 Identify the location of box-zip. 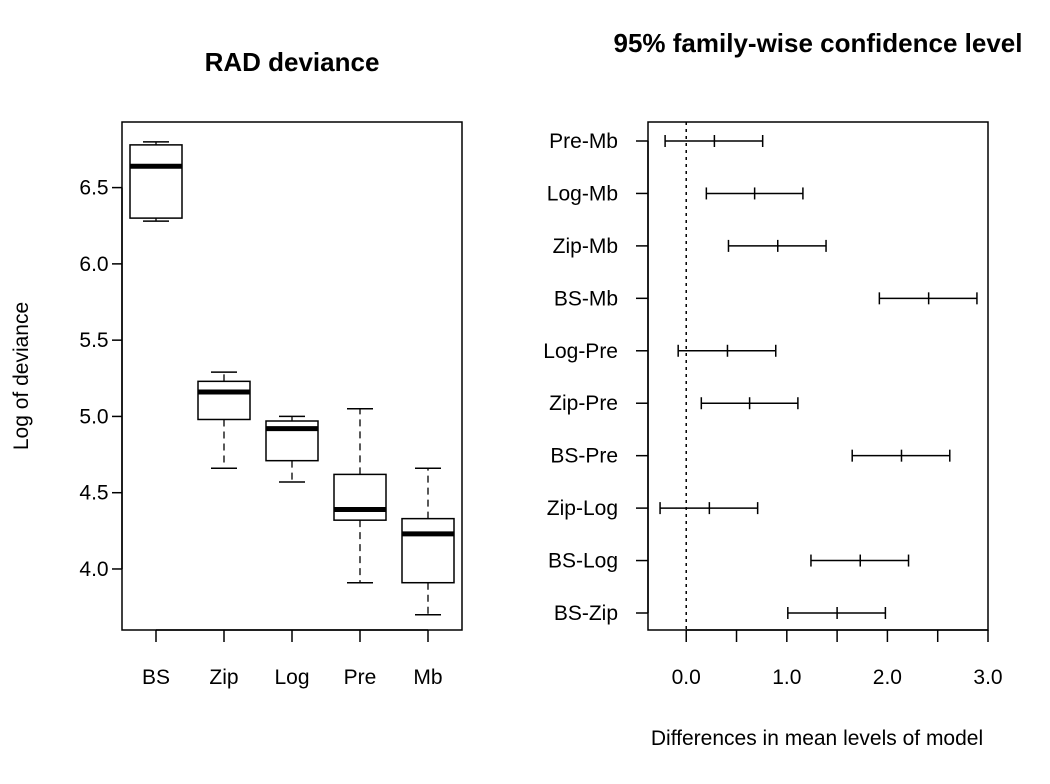
(224, 420).